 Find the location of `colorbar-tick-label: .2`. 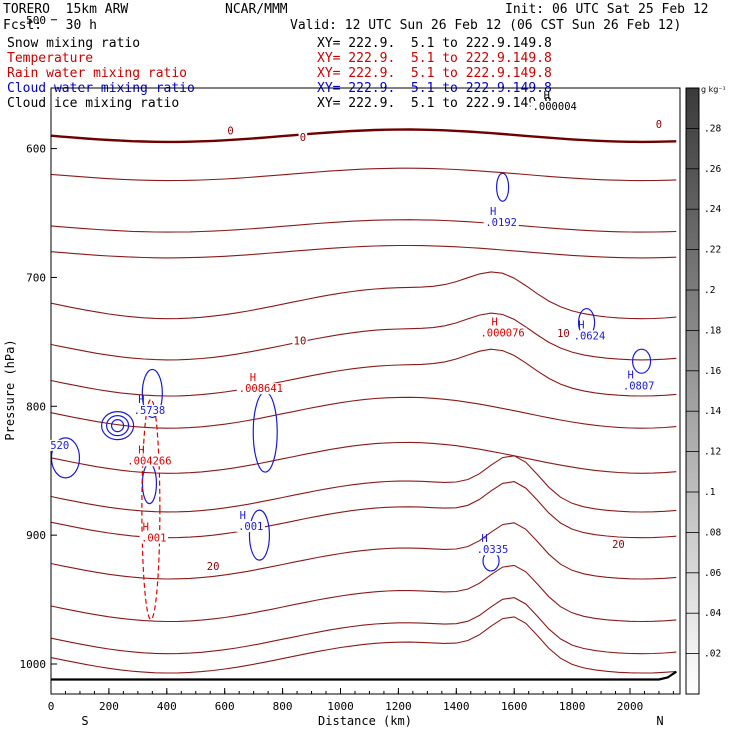

colorbar-tick-label: .2 is located at coordinates (709, 290).